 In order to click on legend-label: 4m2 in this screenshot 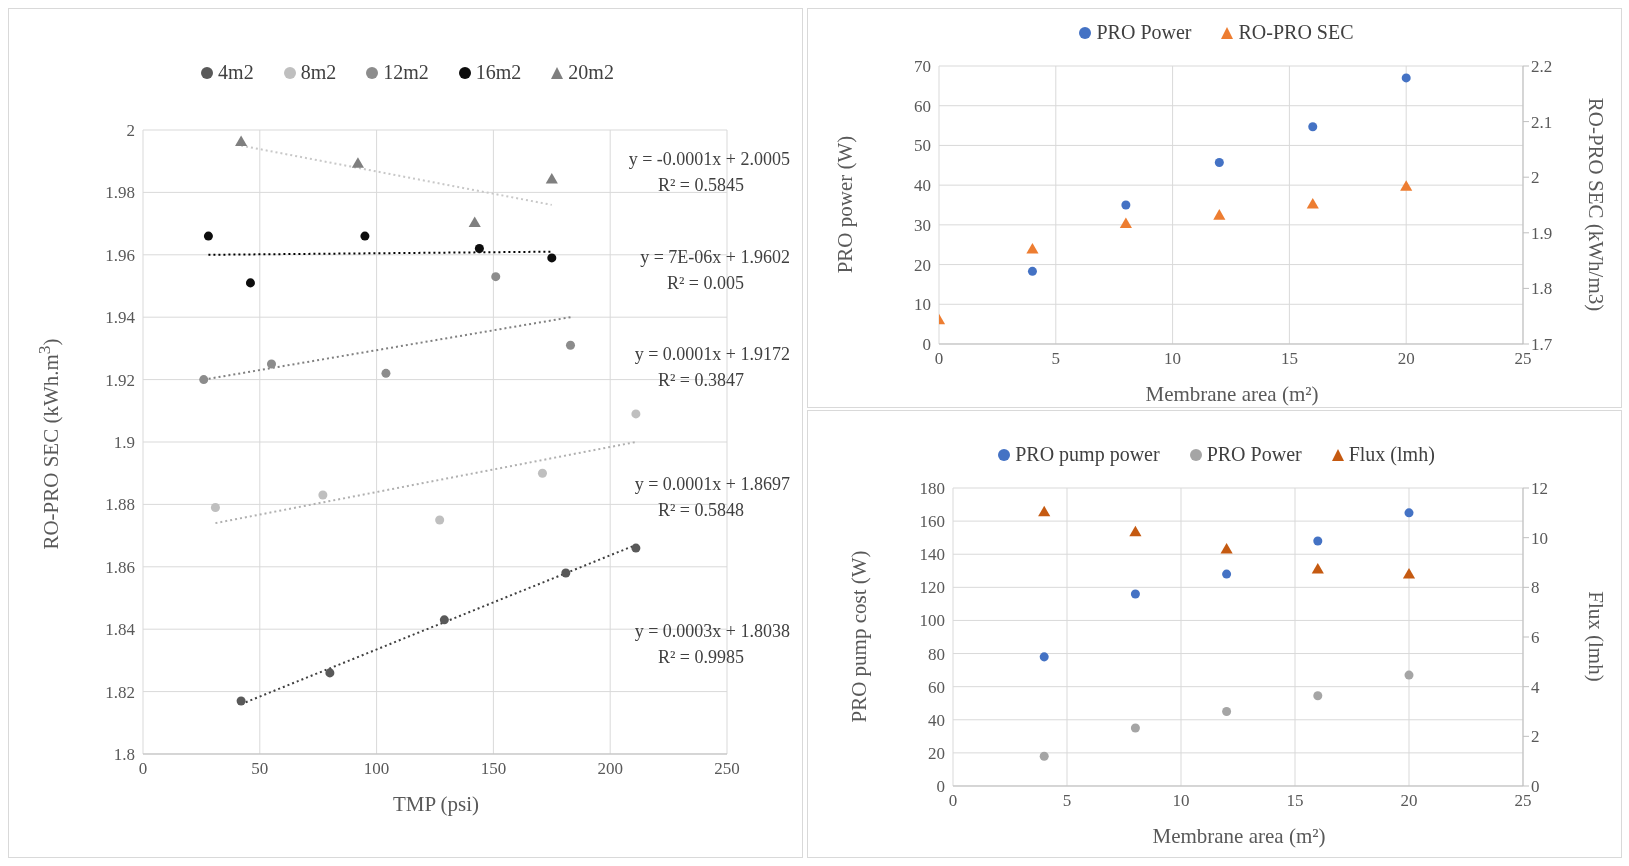, I will do `click(236, 72)`.